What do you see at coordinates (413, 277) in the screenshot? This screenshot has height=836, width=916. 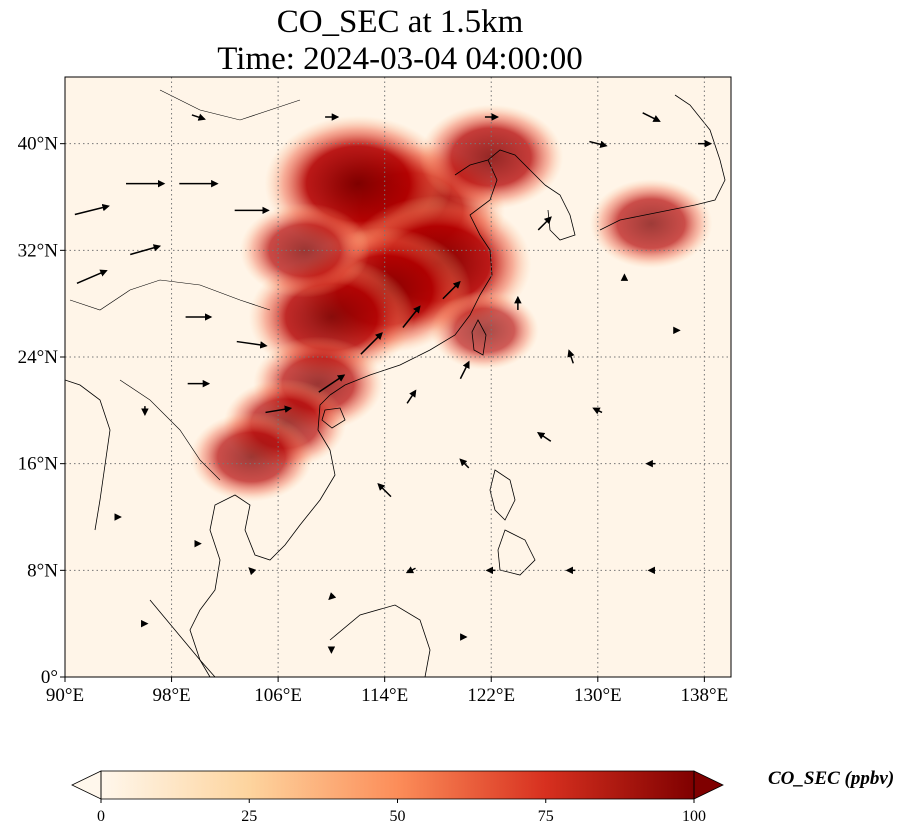 I see `coastline-china-east` at bounding box center [413, 277].